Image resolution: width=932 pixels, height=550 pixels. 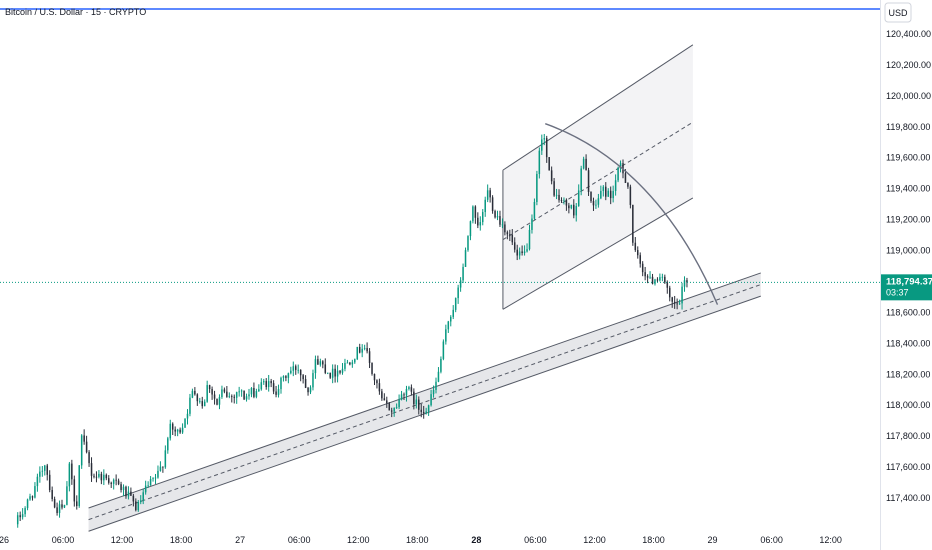 I want to click on currency-label: USD, so click(x=898, y=13).